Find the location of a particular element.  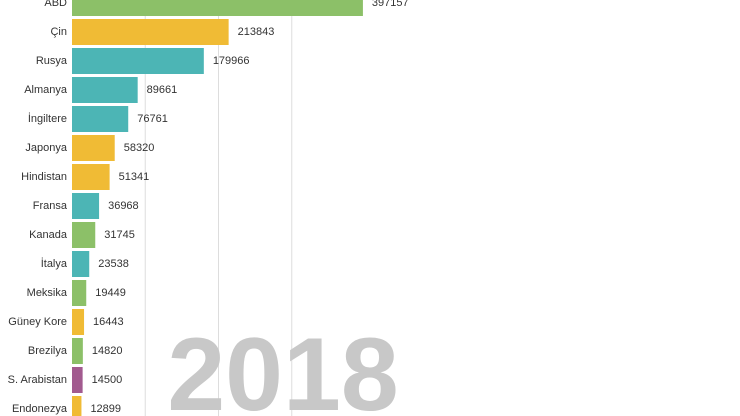

value-label: 31745 is located at coordinates (119, 235).